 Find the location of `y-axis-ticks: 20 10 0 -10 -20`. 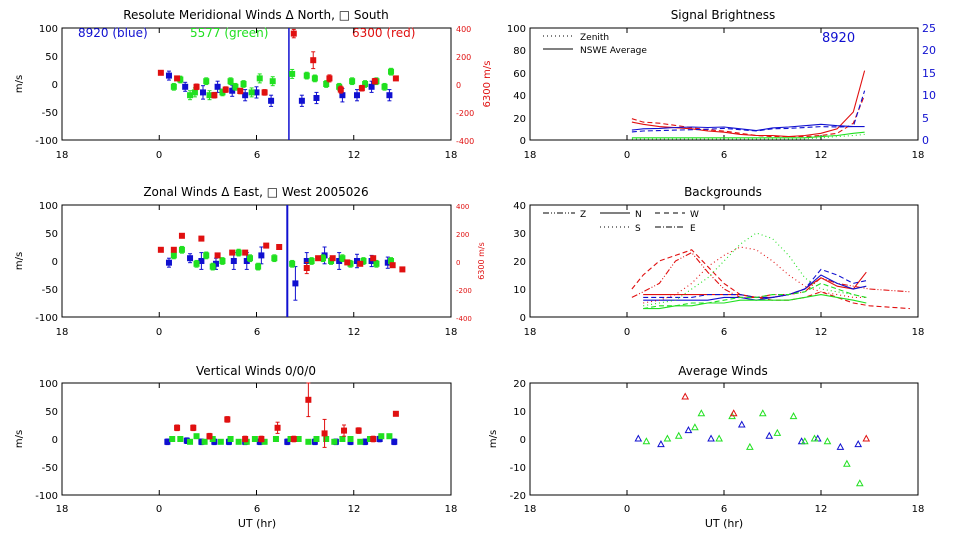

y-axis-ticks: 20 10 0 -10 -20 is located at coordinates (518, 440).